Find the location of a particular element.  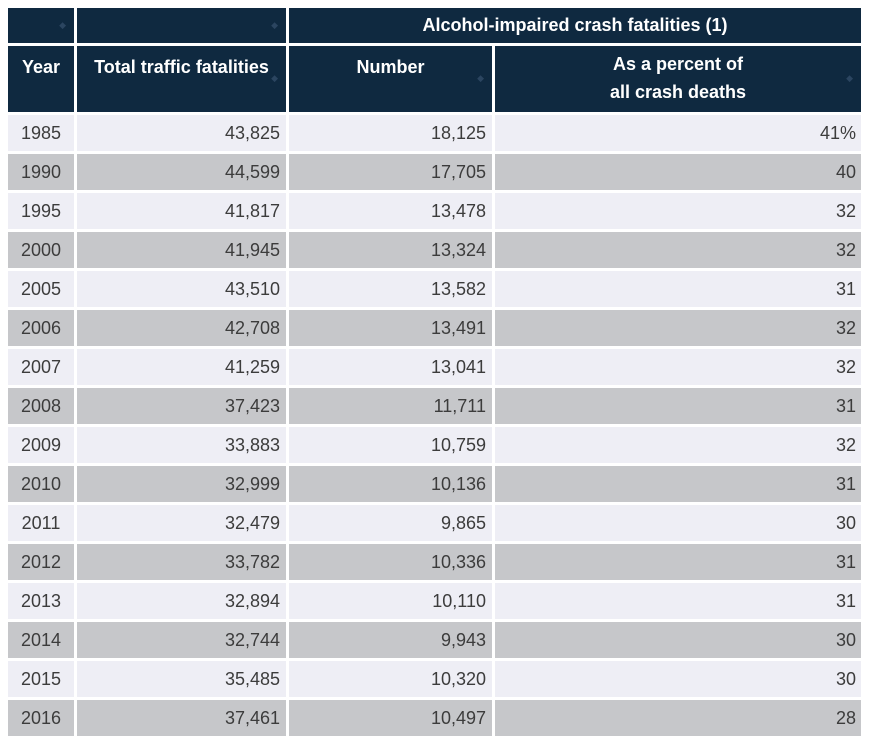

alcohol-number-cell: 9,943 is located at coordinates (390, 640).